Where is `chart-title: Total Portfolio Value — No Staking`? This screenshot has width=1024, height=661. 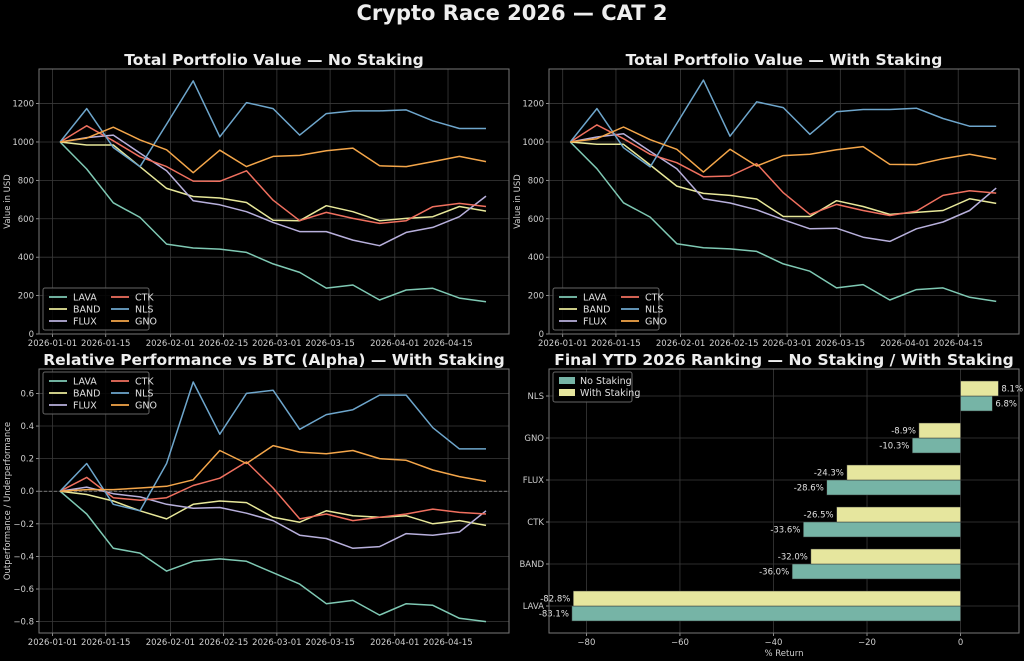 chart-title: Total Portfolio Value — No Staking is located at coordinates (273, 60).